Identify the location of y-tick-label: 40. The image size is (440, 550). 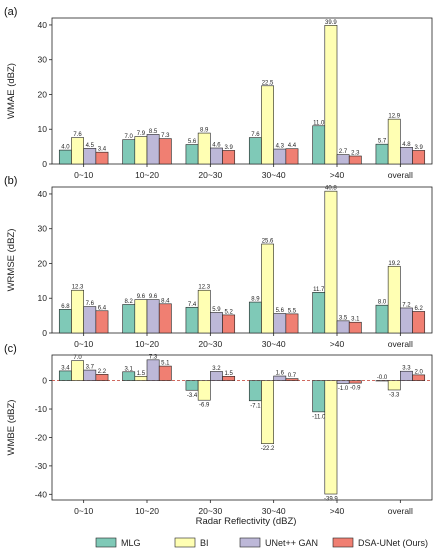
(43, 25).